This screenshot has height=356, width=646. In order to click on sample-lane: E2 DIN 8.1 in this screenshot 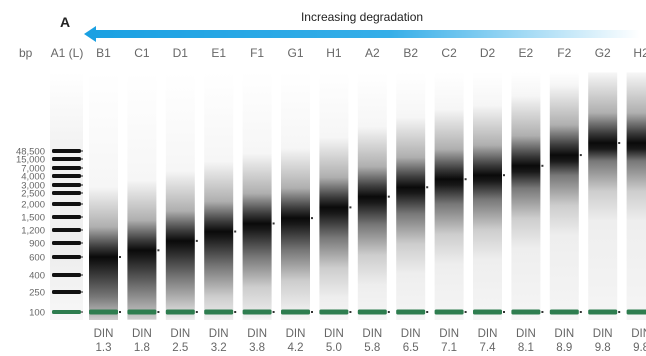, I will do `click(527, 200)`.